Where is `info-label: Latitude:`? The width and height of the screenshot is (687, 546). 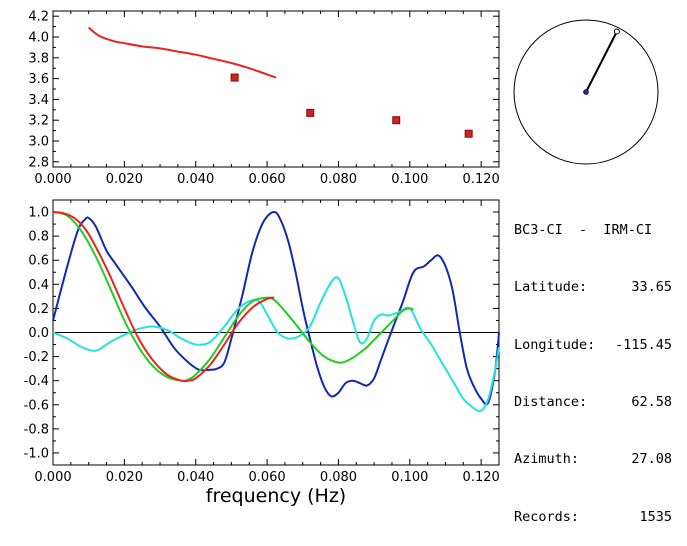 info-label: Latitude: is located at coordinates (551, 287).